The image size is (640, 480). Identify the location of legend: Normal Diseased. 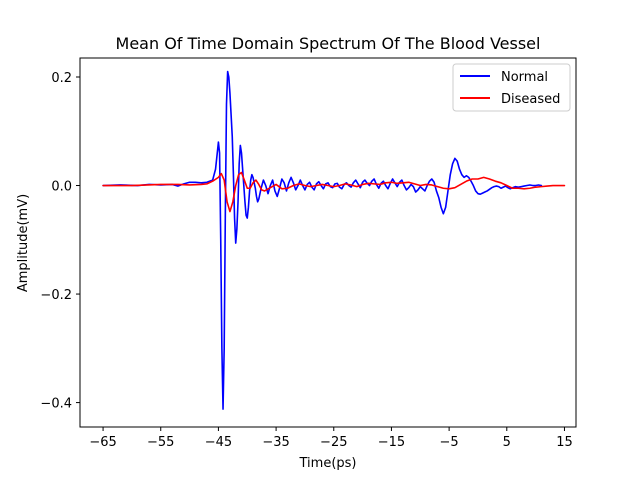
(511, 87).